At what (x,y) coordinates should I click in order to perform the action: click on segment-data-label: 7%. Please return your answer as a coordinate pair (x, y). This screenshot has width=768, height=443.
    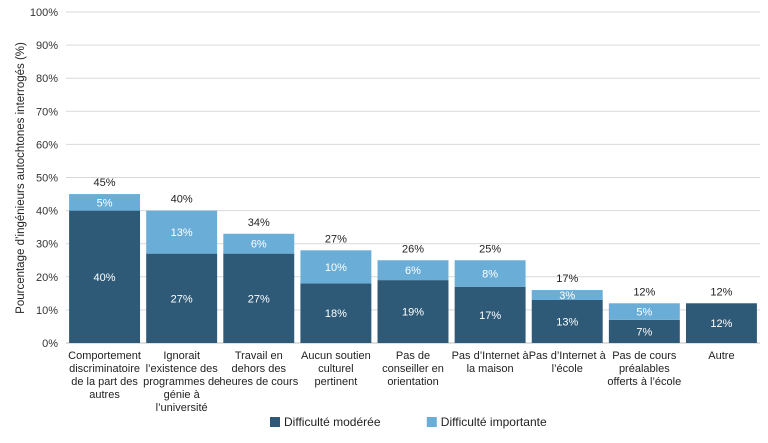
    Looking at the image, I should click on (644, 332).